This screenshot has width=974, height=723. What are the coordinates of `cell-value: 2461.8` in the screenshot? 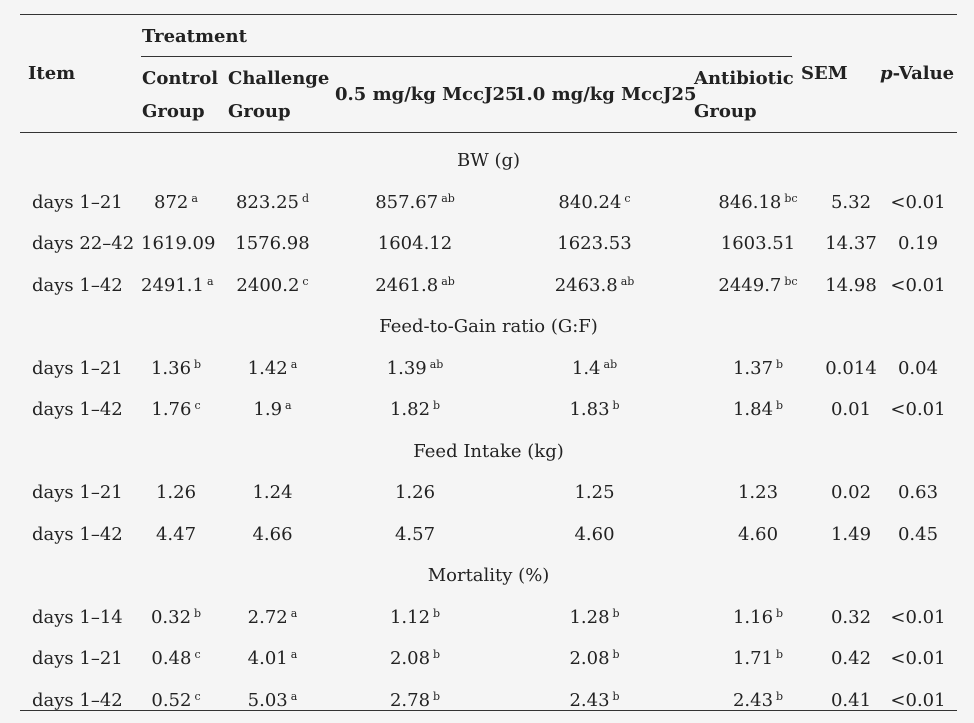 It's located at (407, 285).